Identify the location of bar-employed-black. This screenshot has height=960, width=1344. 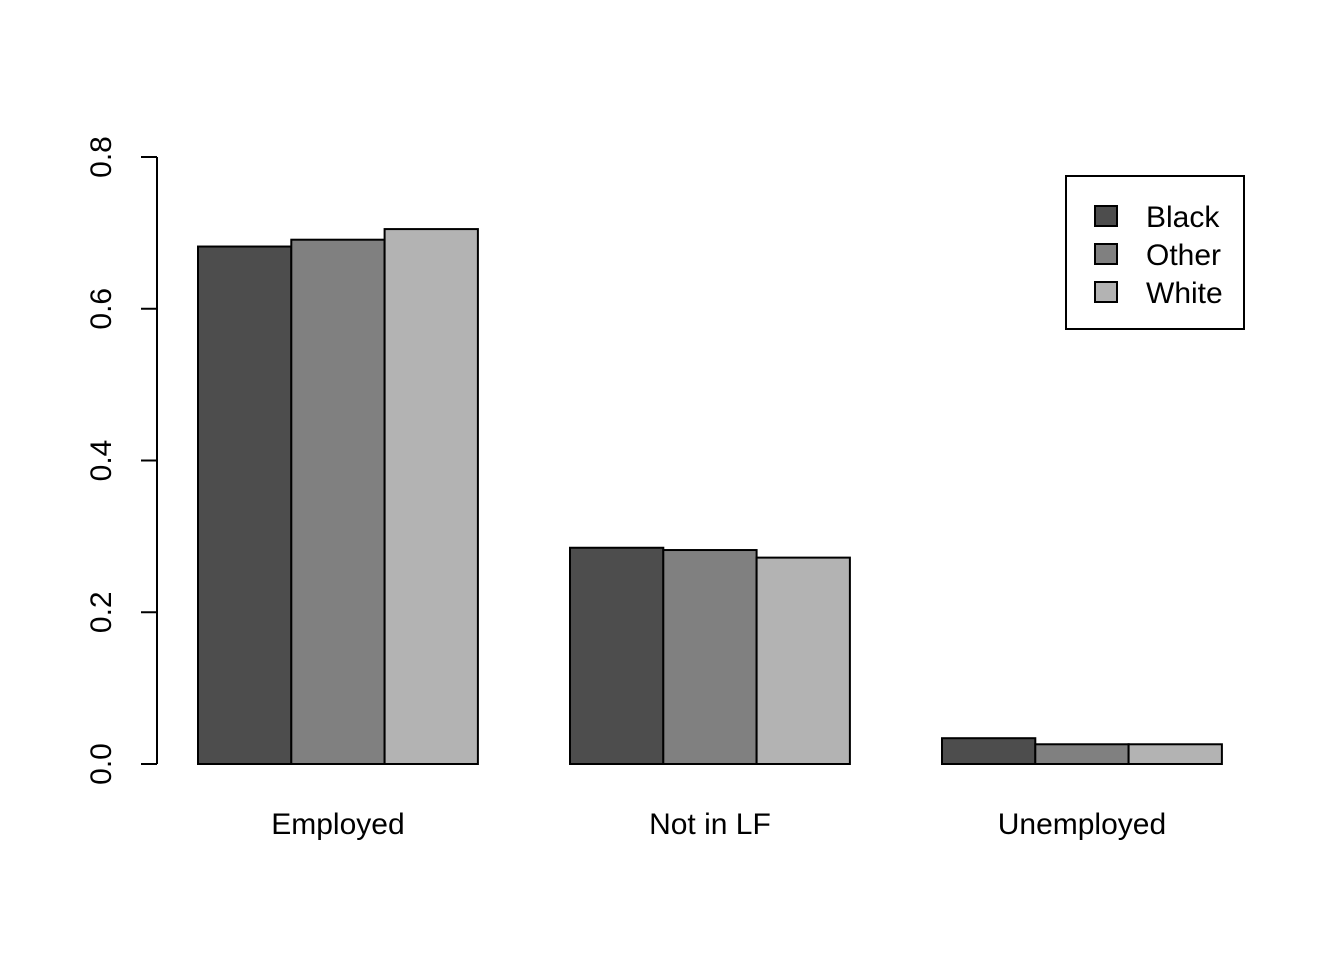
(245, 505).